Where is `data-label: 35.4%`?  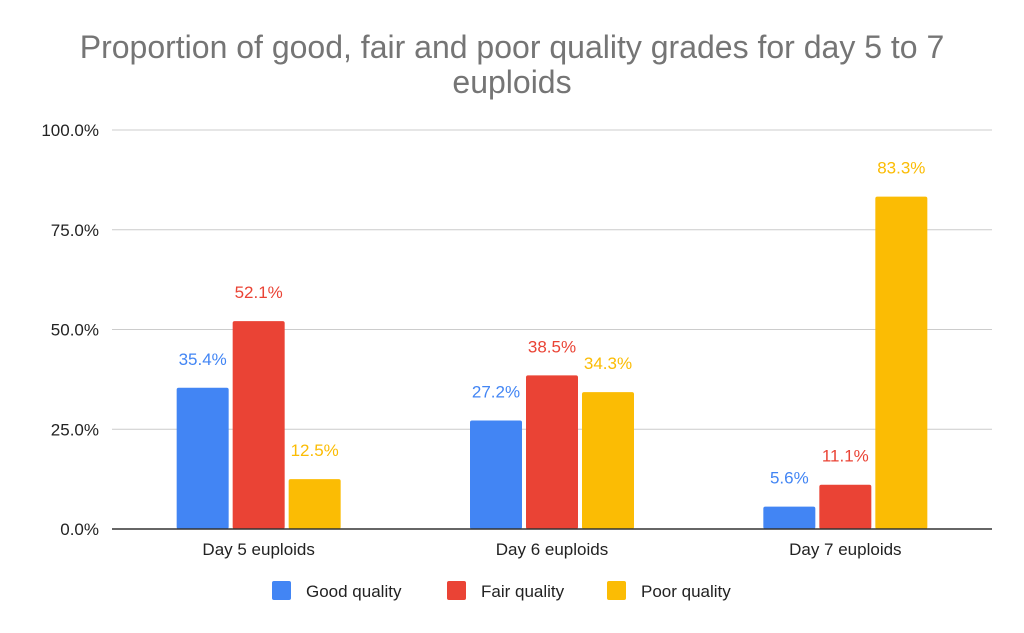 data-label: 35.4% is located at coordinates (203, 359).